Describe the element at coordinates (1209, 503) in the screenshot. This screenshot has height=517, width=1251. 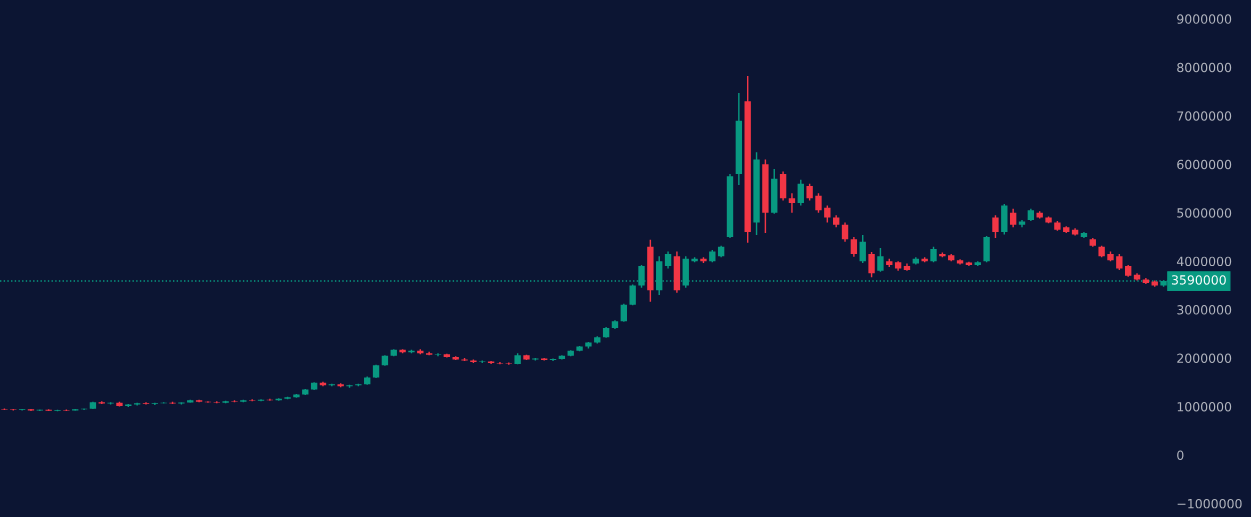
I see `y-tick-label: −1000000` at that location.